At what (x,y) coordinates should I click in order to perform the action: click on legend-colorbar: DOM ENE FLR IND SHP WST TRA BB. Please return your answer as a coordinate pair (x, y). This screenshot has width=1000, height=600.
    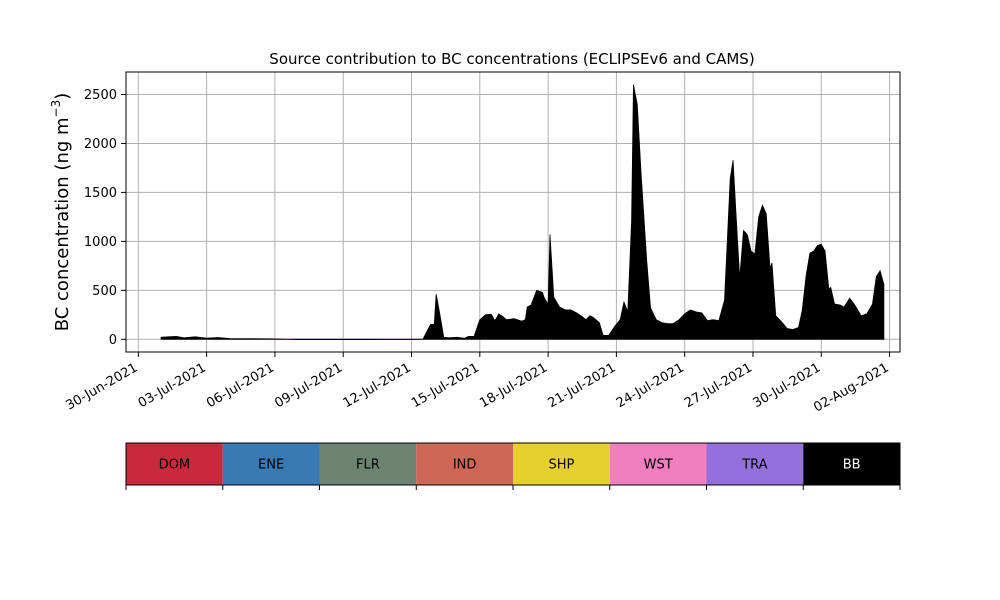
    Looking at the image, I should click on (513, 466).